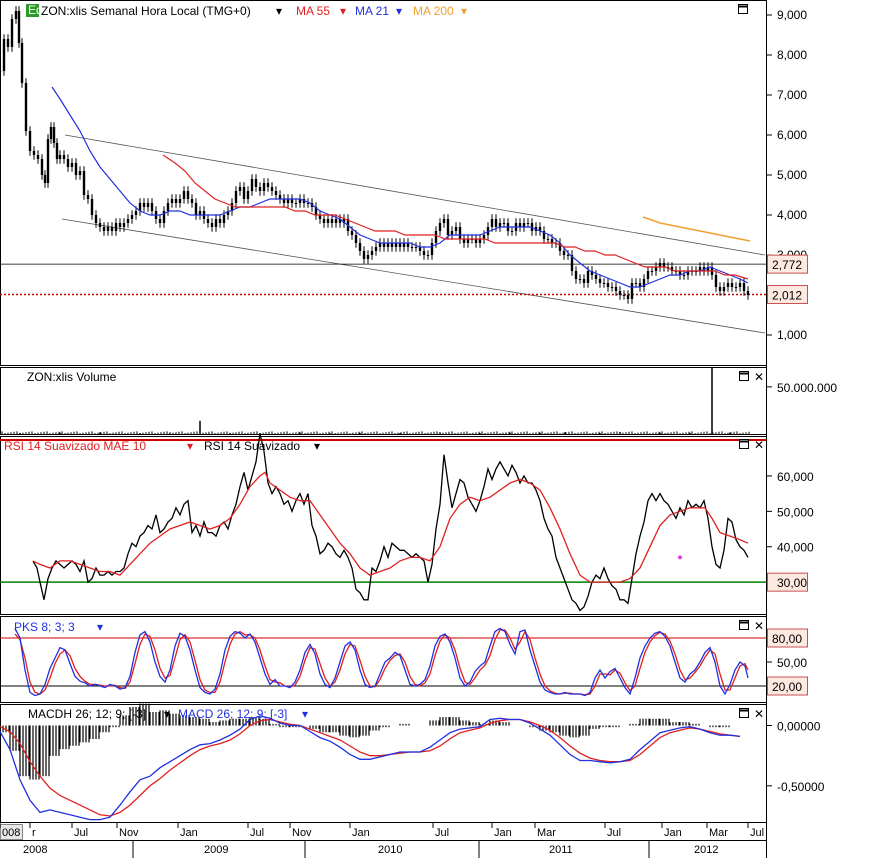 The height and width of the screenshot is (858, 876). I want to click on macd-ytick-label: -0,50000, so click(801, 787).